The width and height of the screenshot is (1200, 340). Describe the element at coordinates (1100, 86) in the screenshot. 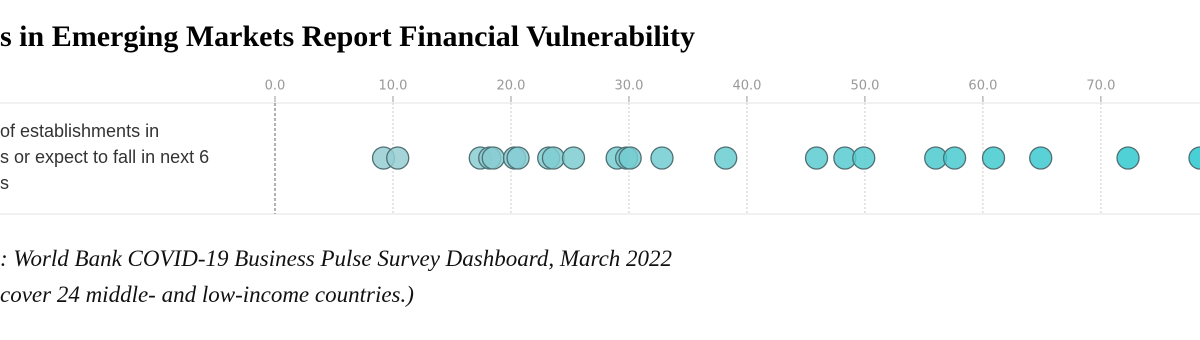

I see `x-tick-label: 70.0` at that location.